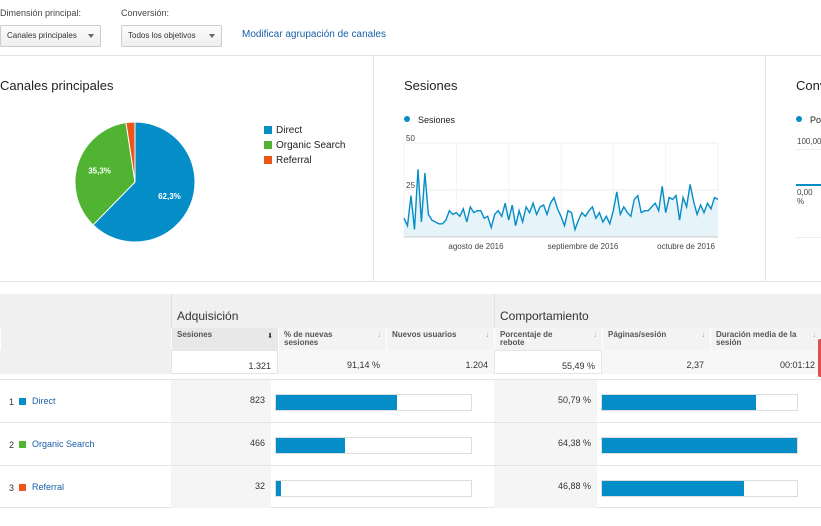 The width and height of the screenshot is (821, 526). What do you see at coordinates (314, 34) in the screenshot?
I see `modify-channel-grouping-link: Modificar agrupación de canales` at bounding box center [314, 34].